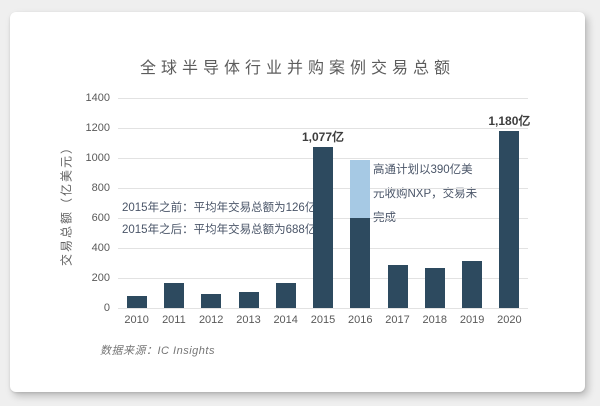 This screenshot has height=406, width=600. What do you see at coordinates (157, 351) in the screenshot?
I see `data-source-caption: 数据来源：IC Insights` at bounding box center [157, 351].